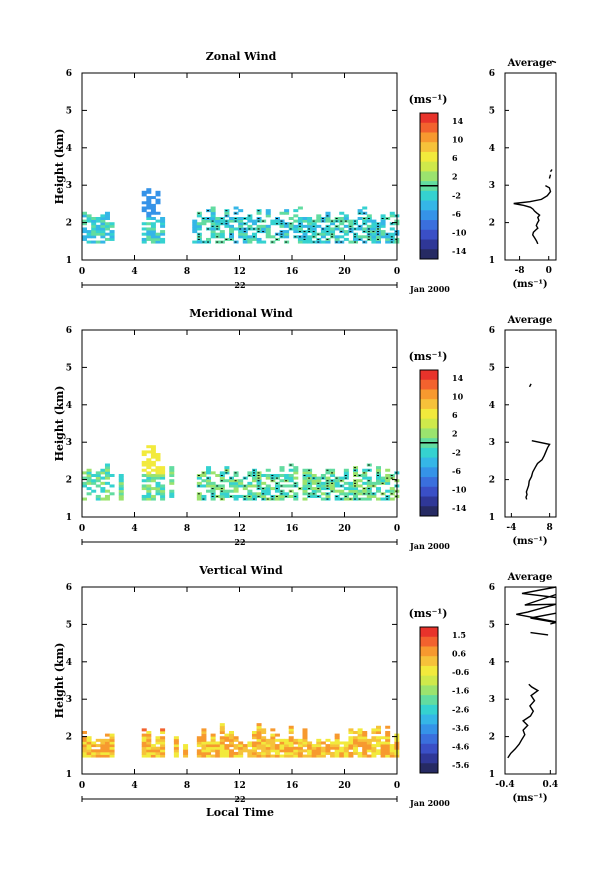  Describe the element at coordinates (69, 368) in the screenshot. I see `y-tick-label: 5` at that location.